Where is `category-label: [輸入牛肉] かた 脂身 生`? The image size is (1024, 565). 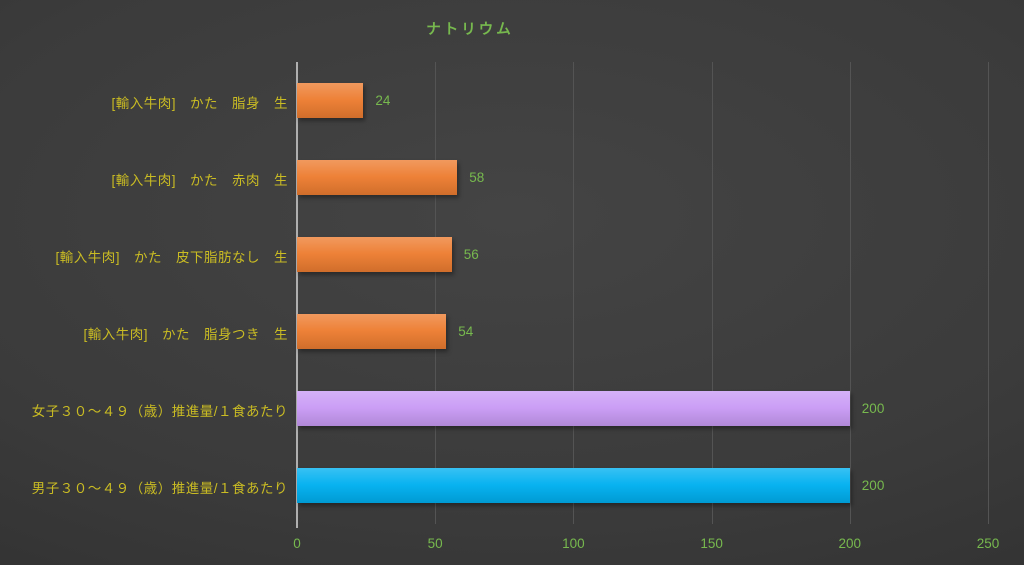 category-label: [輸入牛肉] かた 脂身 生 is located at coordinates (199, 103).